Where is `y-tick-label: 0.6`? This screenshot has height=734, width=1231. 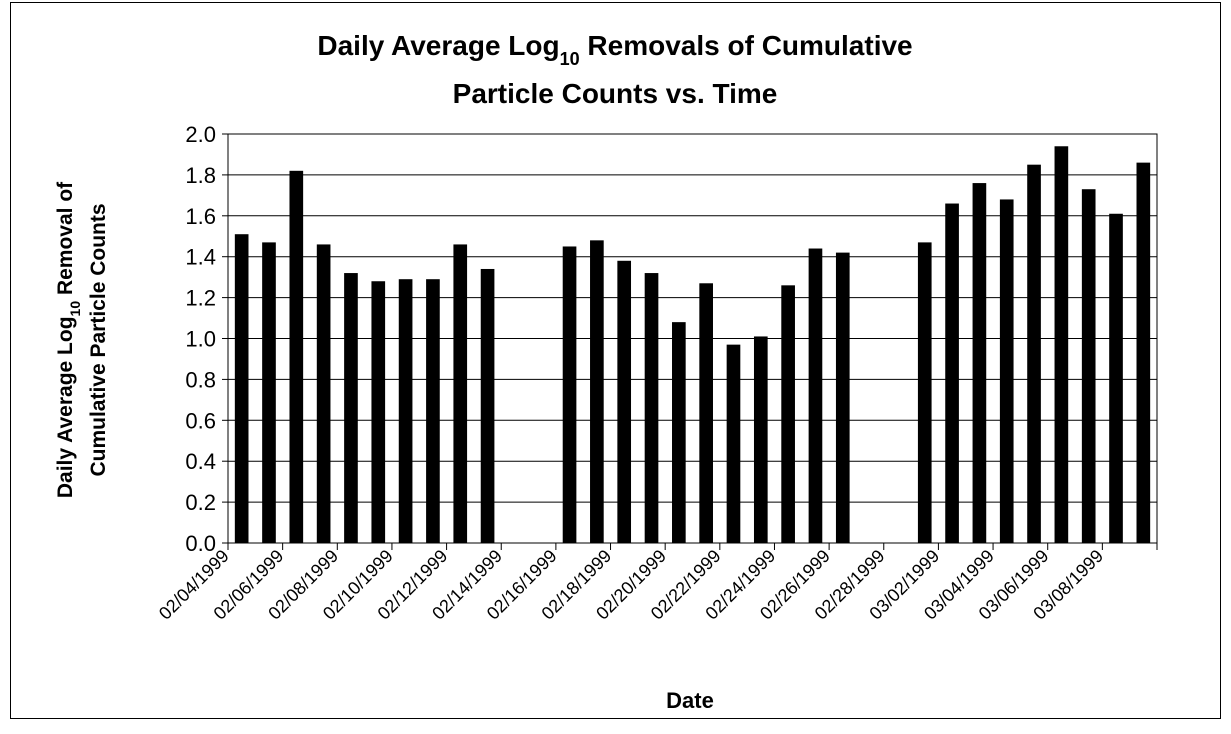
y-tick-label: 0.6 is located at coordinates (200, 420).